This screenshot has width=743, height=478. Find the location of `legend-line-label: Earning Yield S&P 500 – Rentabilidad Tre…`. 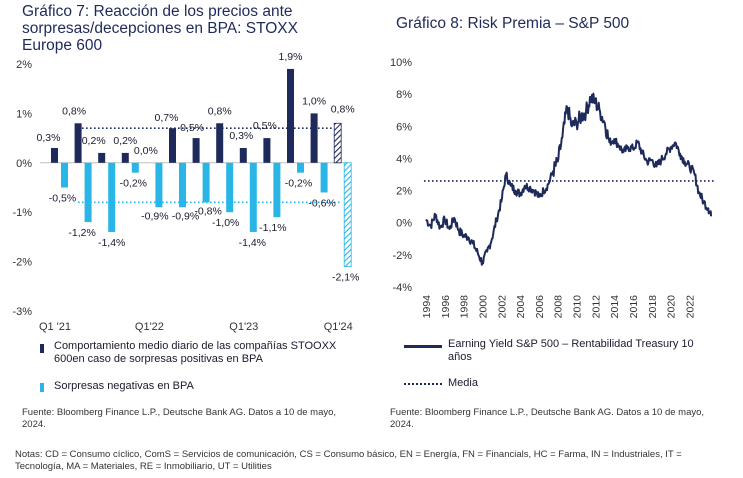

legend-line-label: Earning Yield S&P 500 – Rentabilidad Tre… is located at coordinates (571, 350).